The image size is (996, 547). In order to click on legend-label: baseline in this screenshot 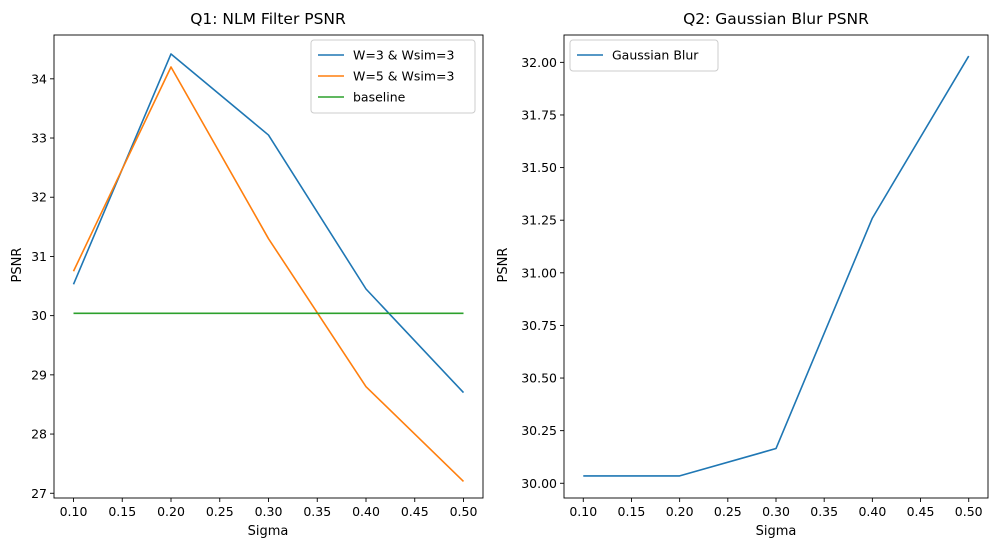, I will do `click(379, 97)`.